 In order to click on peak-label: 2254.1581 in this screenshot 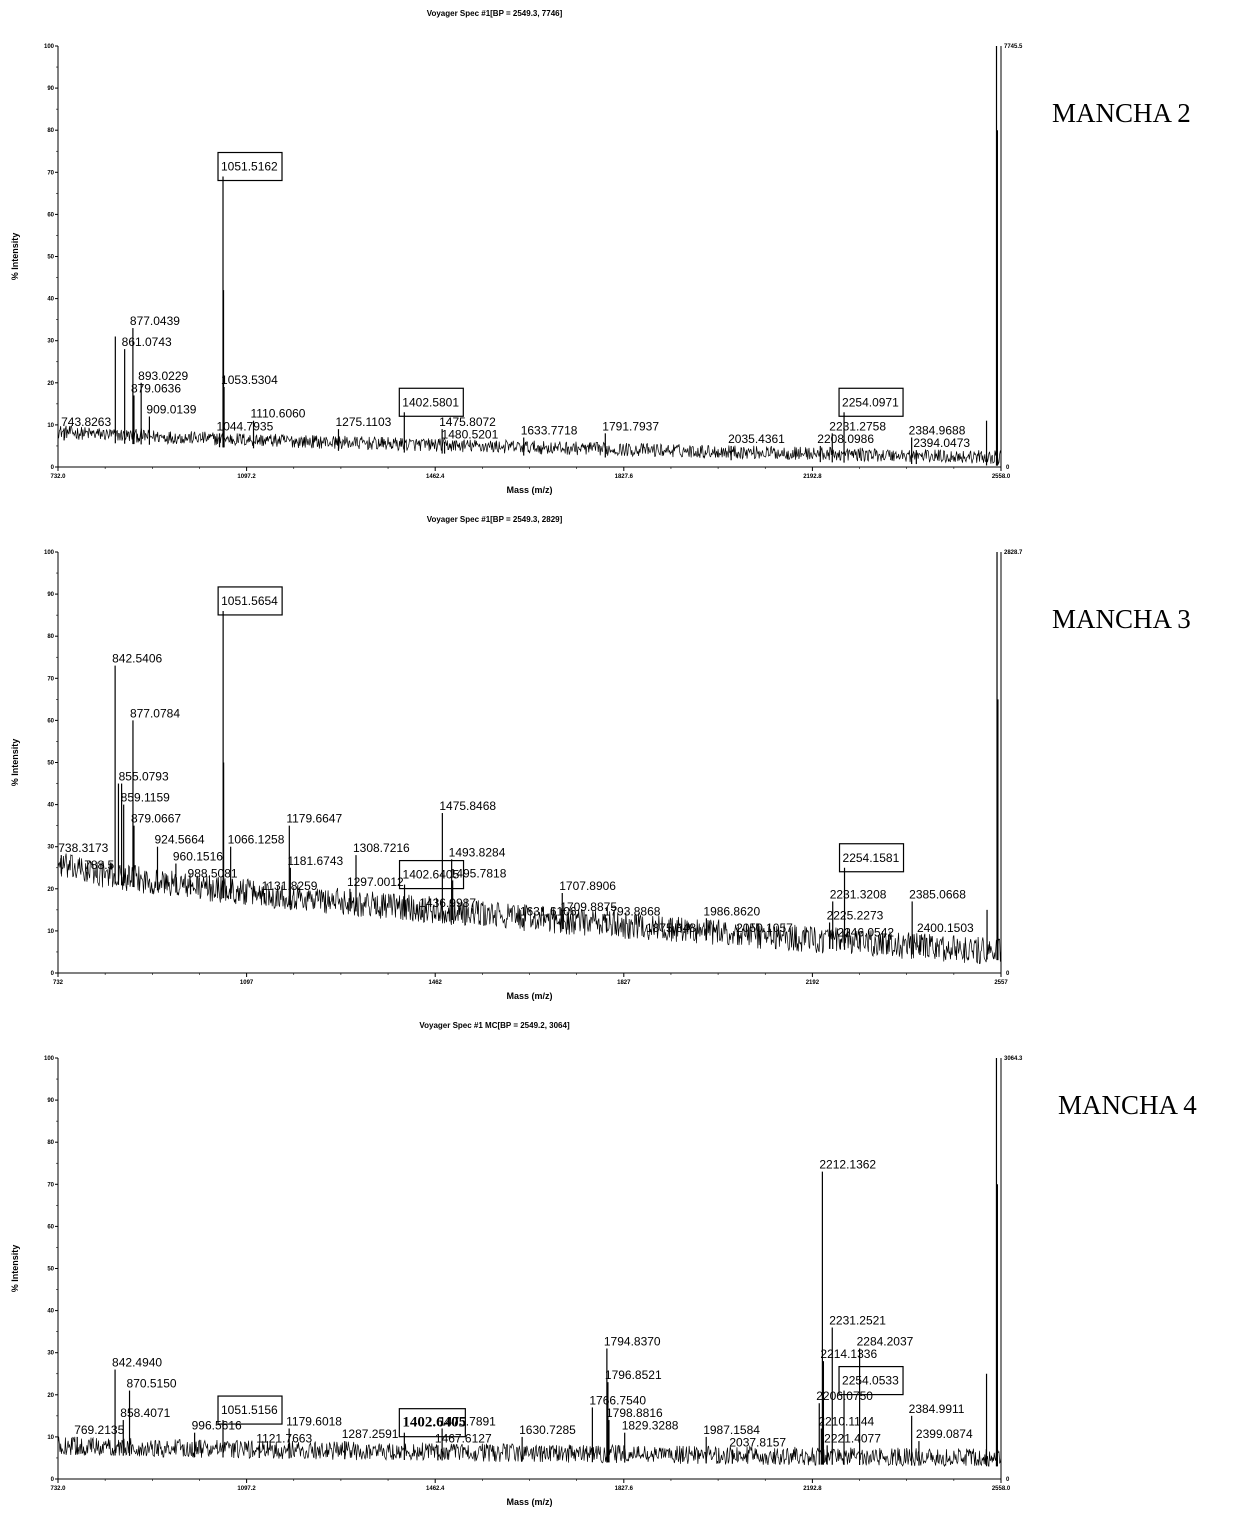, I will do `click(871, 858)`.